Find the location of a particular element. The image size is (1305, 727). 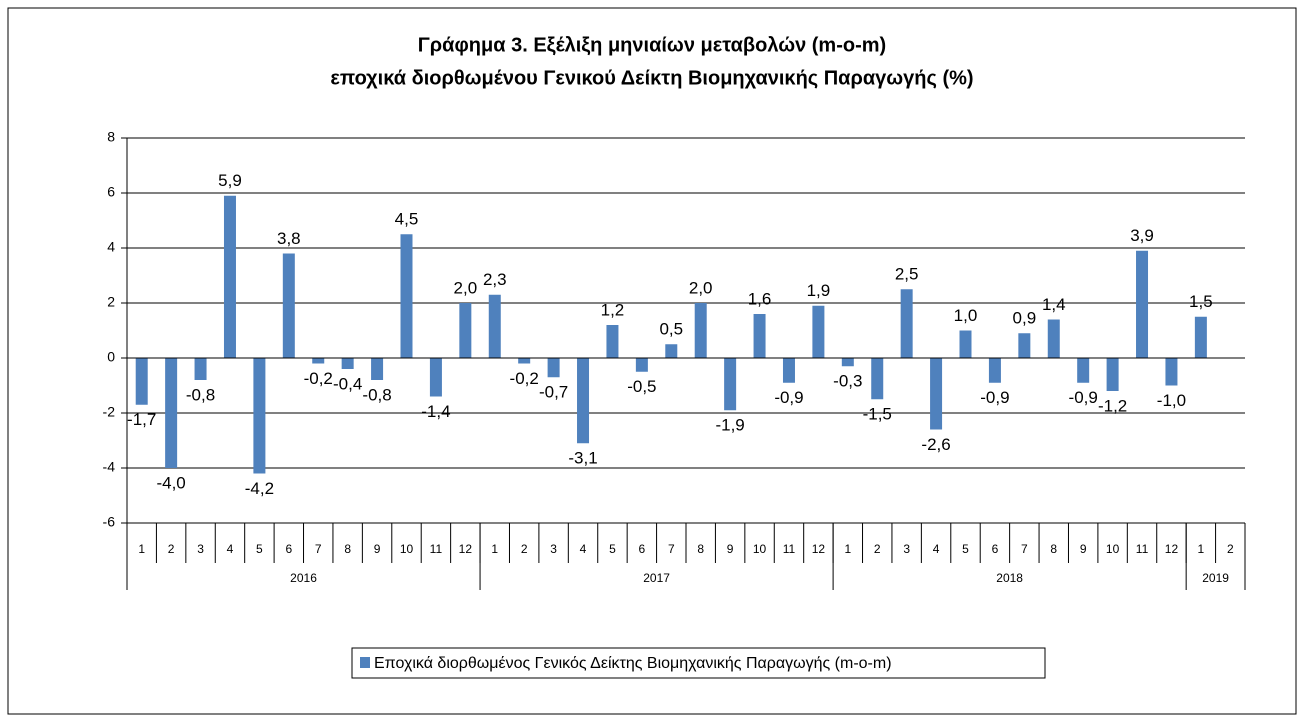

data-label: 1,4 is located at coordinates (1054, 304).